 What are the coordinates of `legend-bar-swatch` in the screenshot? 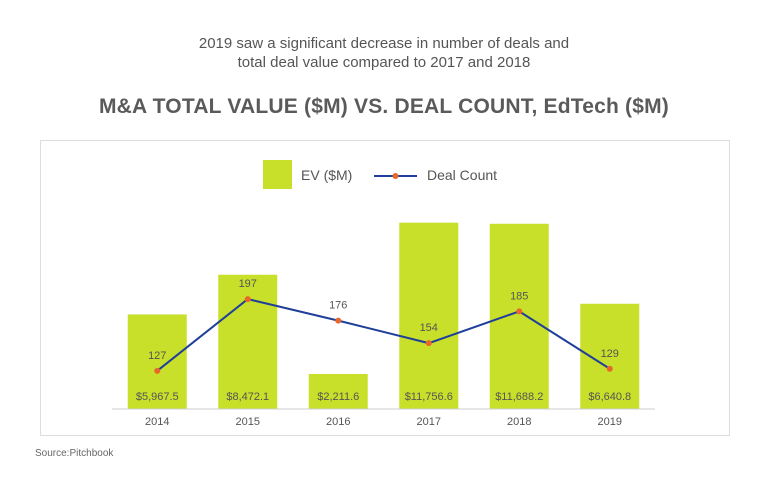 It's located at (277, 174).